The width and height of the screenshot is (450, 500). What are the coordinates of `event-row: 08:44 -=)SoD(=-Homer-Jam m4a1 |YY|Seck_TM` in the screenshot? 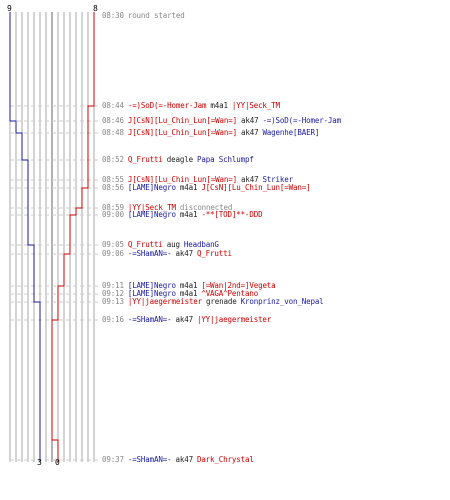 It's located at (191, 105).